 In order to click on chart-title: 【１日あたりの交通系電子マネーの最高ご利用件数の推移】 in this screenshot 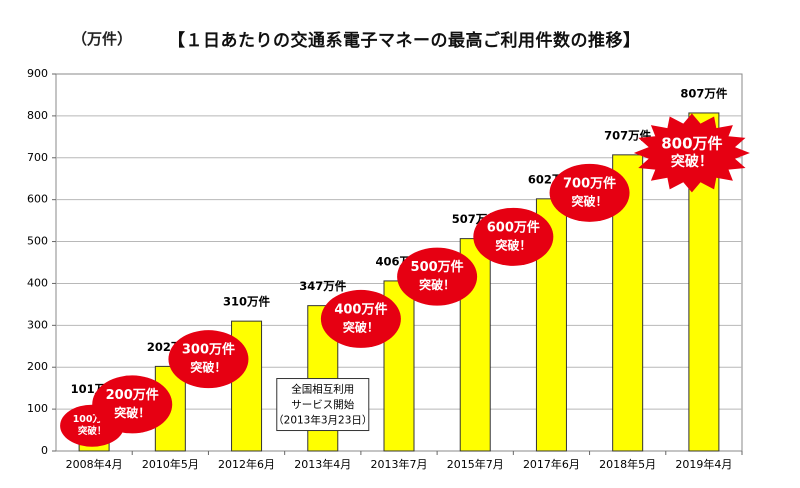, I will do `click(404, 41)`.